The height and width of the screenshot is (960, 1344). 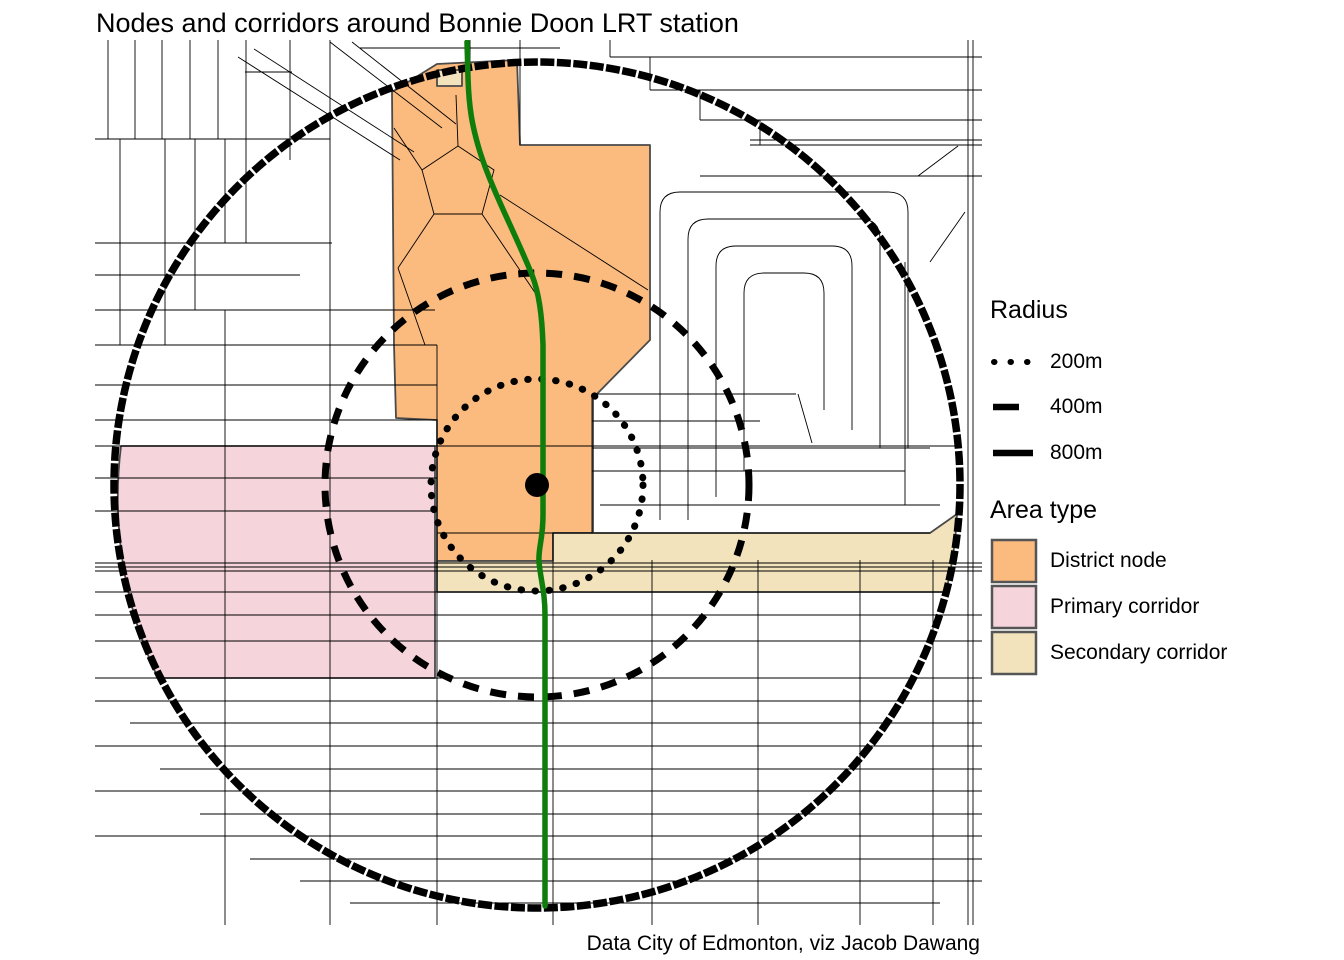 What do you see at coordinates (1006, 407) in the screenshot?
I see `dashed-line-icon` at bounding box center [1006, 407].